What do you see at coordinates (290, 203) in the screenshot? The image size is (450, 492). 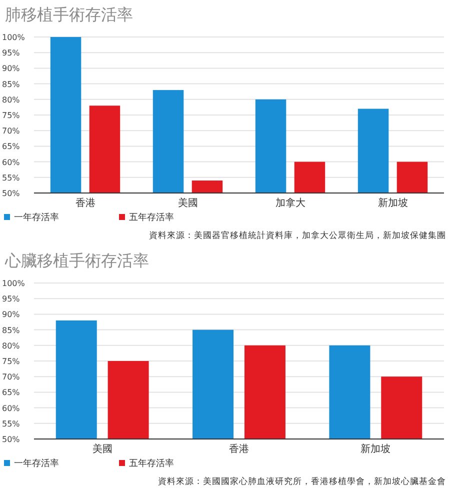 I see `x-tick-label: 加拿大` at bounding box center [290, 203].